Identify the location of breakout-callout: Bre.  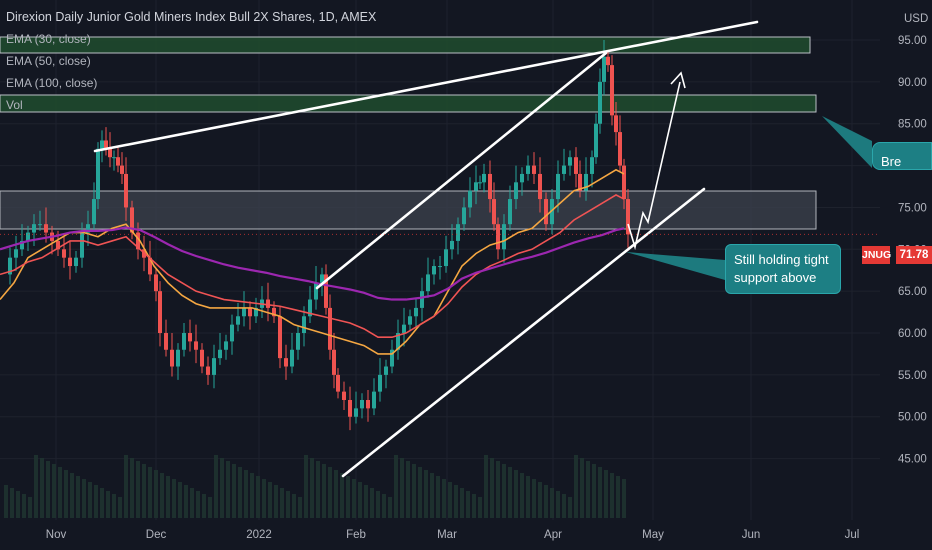
(902, 156).